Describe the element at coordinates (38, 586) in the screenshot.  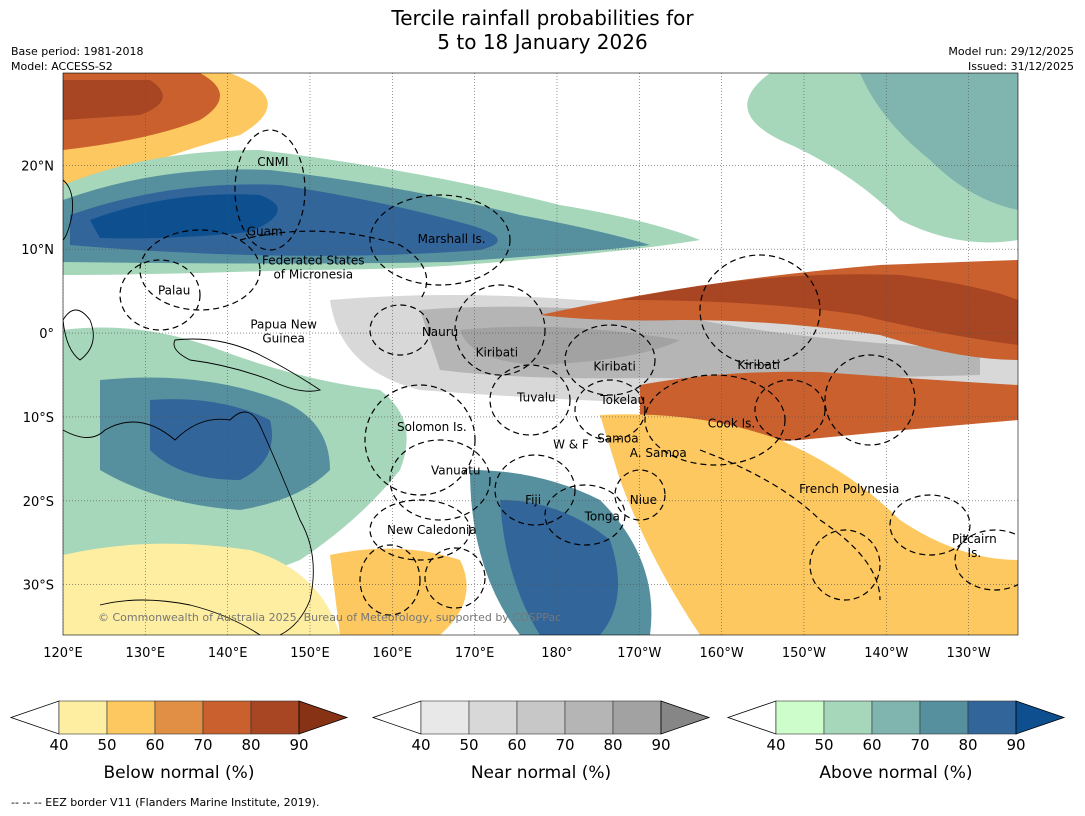
I see `latitude-label: 30°S` at that location.